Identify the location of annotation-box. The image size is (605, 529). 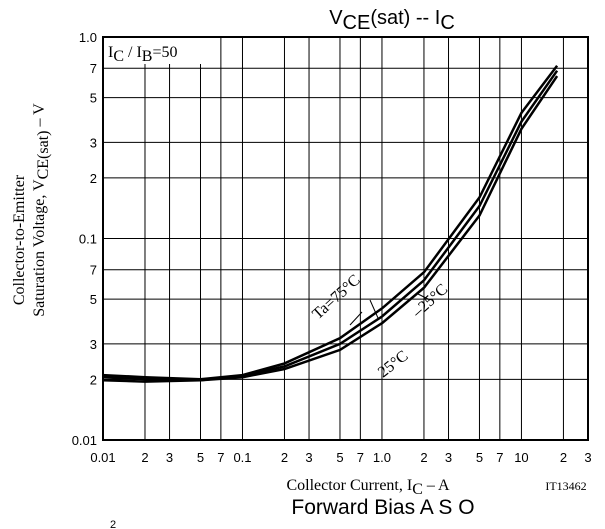
(155, 51).